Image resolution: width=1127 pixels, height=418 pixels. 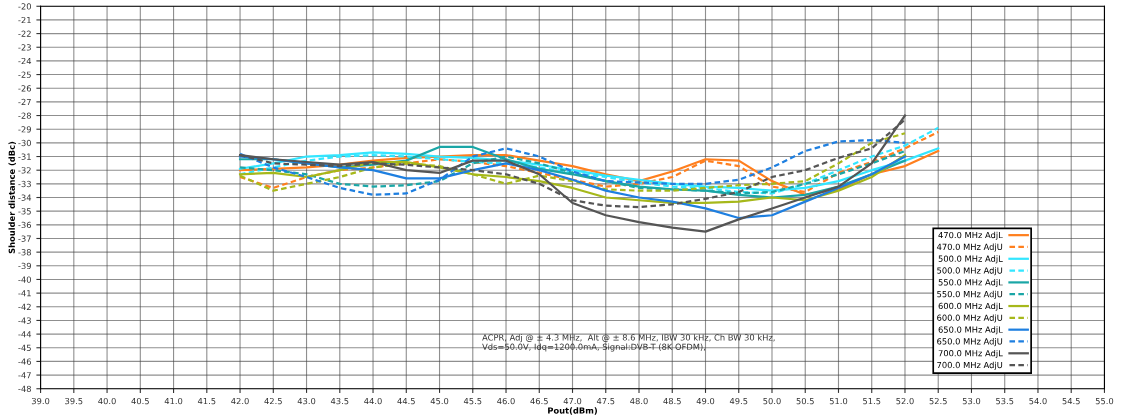 I want to click on y-tick-label: -20, so click(x=24, y=6).